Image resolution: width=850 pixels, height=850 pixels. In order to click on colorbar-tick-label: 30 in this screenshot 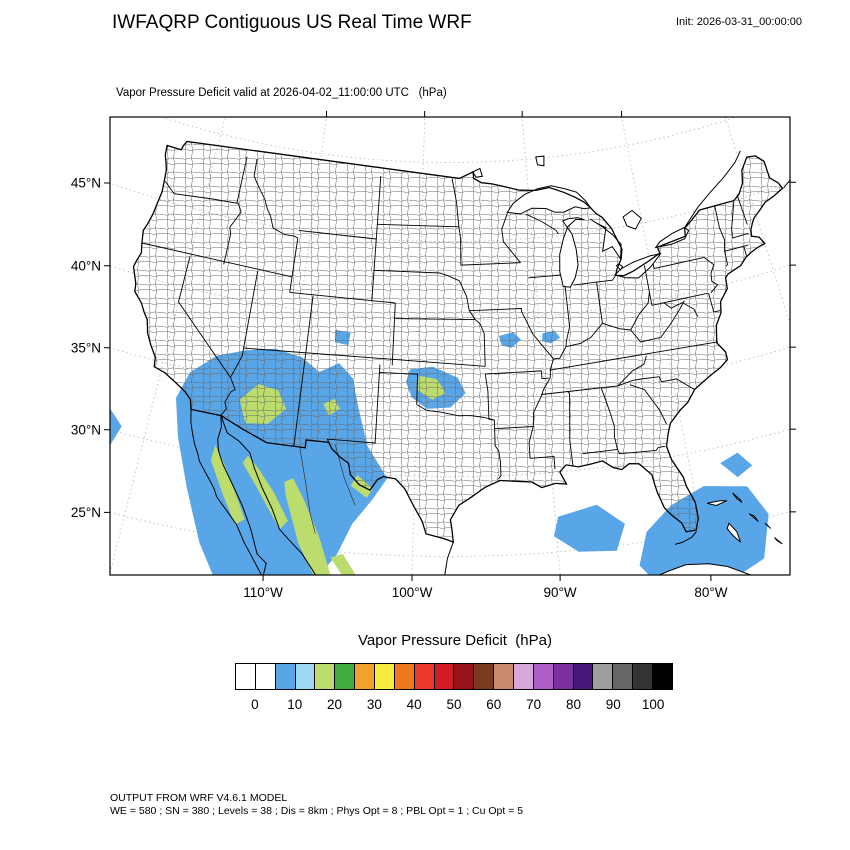, I will do `click(374, 704)`.